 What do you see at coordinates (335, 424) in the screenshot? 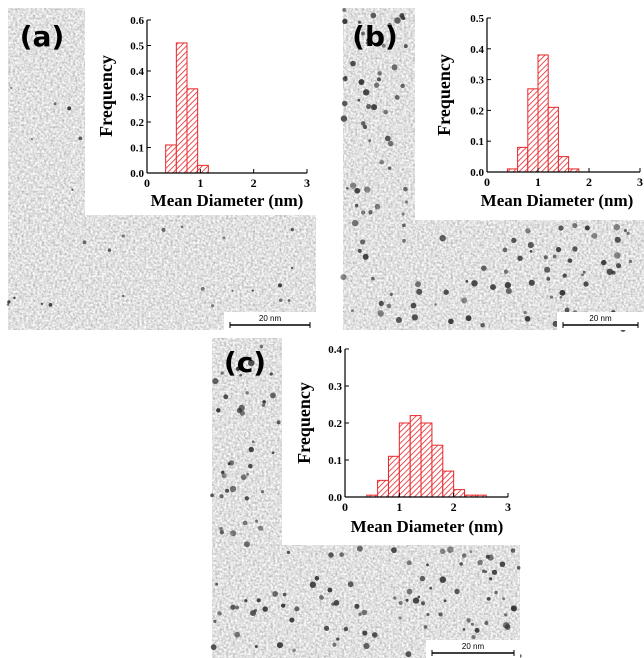
I see `y-tick-label: 0.2` at bounding box center [335, 424].